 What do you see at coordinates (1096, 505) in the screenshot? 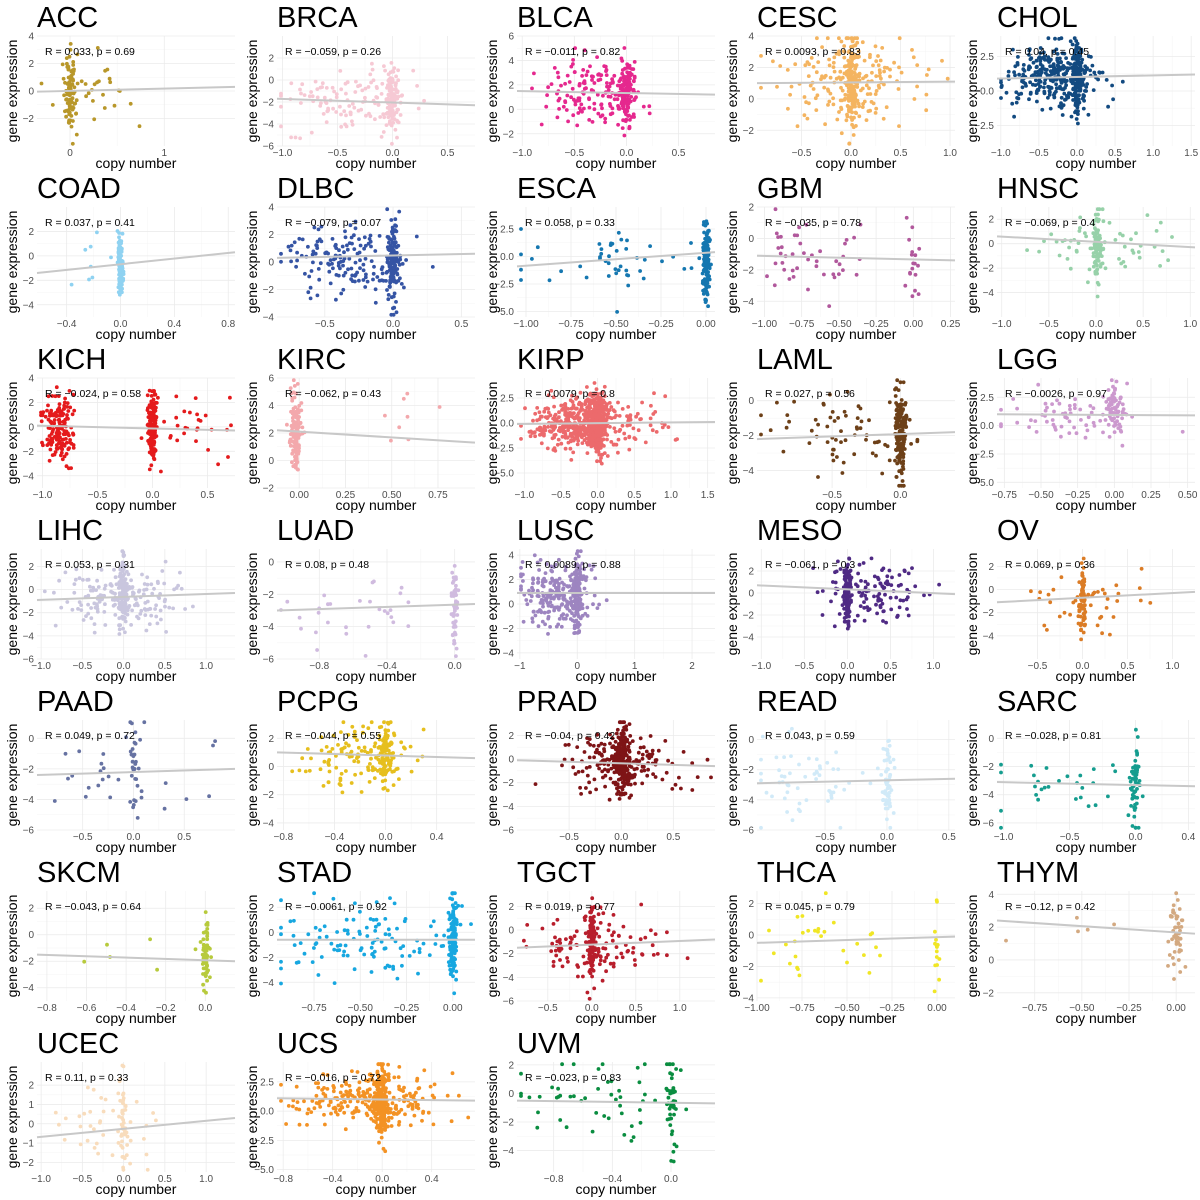
I see `x-axis-label: copy number` at bounding box center [1096, 505].